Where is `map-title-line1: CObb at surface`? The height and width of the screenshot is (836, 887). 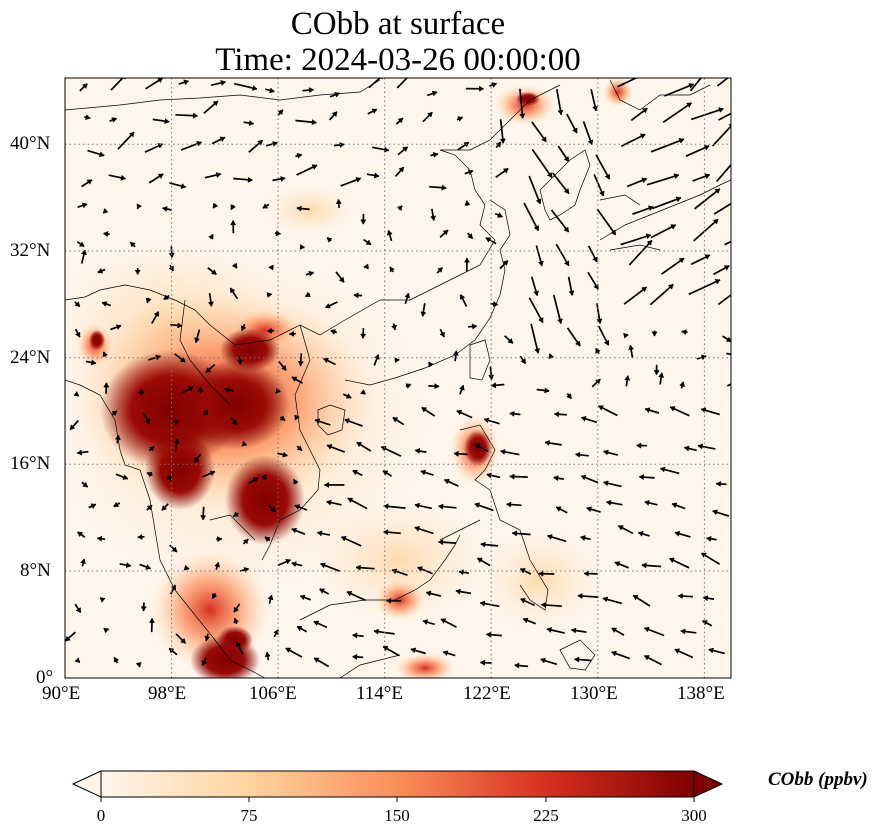
map-title-line1: CObb at surface is located at coordinates (398, 24).